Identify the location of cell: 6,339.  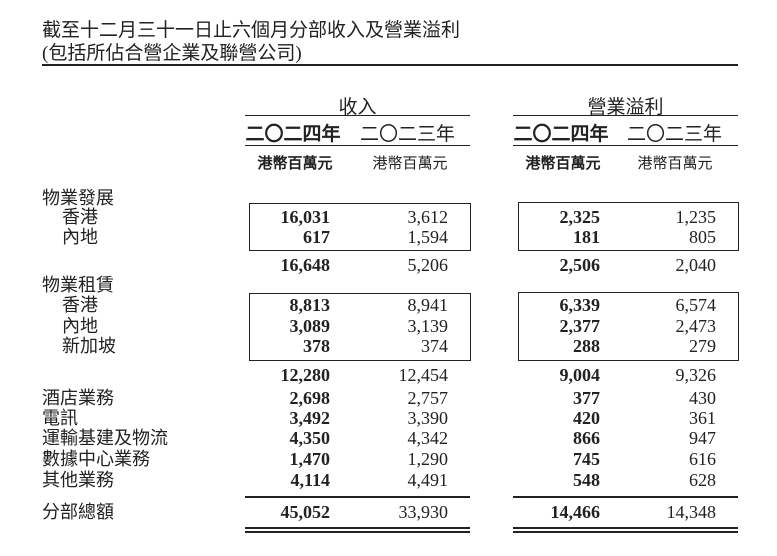
(580, 305).